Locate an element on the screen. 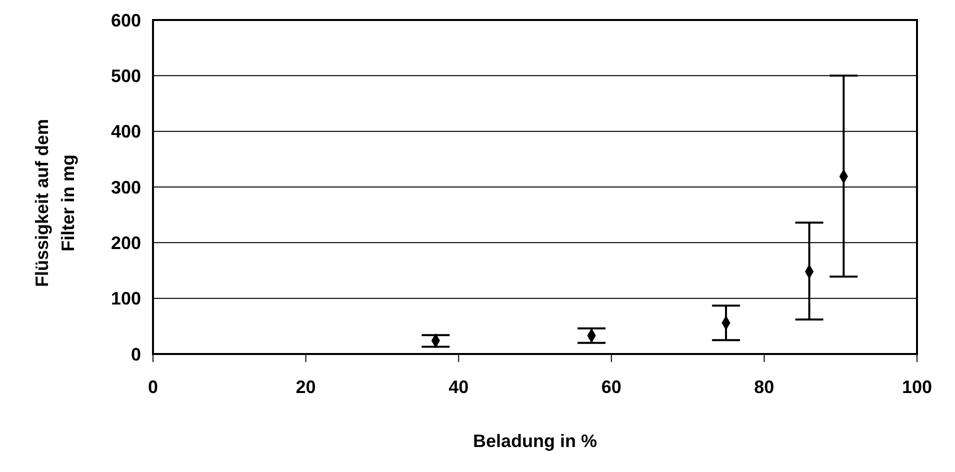 This screenshot has width=955, height=472. x-axis-title: Beladung in % is located at coordinates (535, 440).